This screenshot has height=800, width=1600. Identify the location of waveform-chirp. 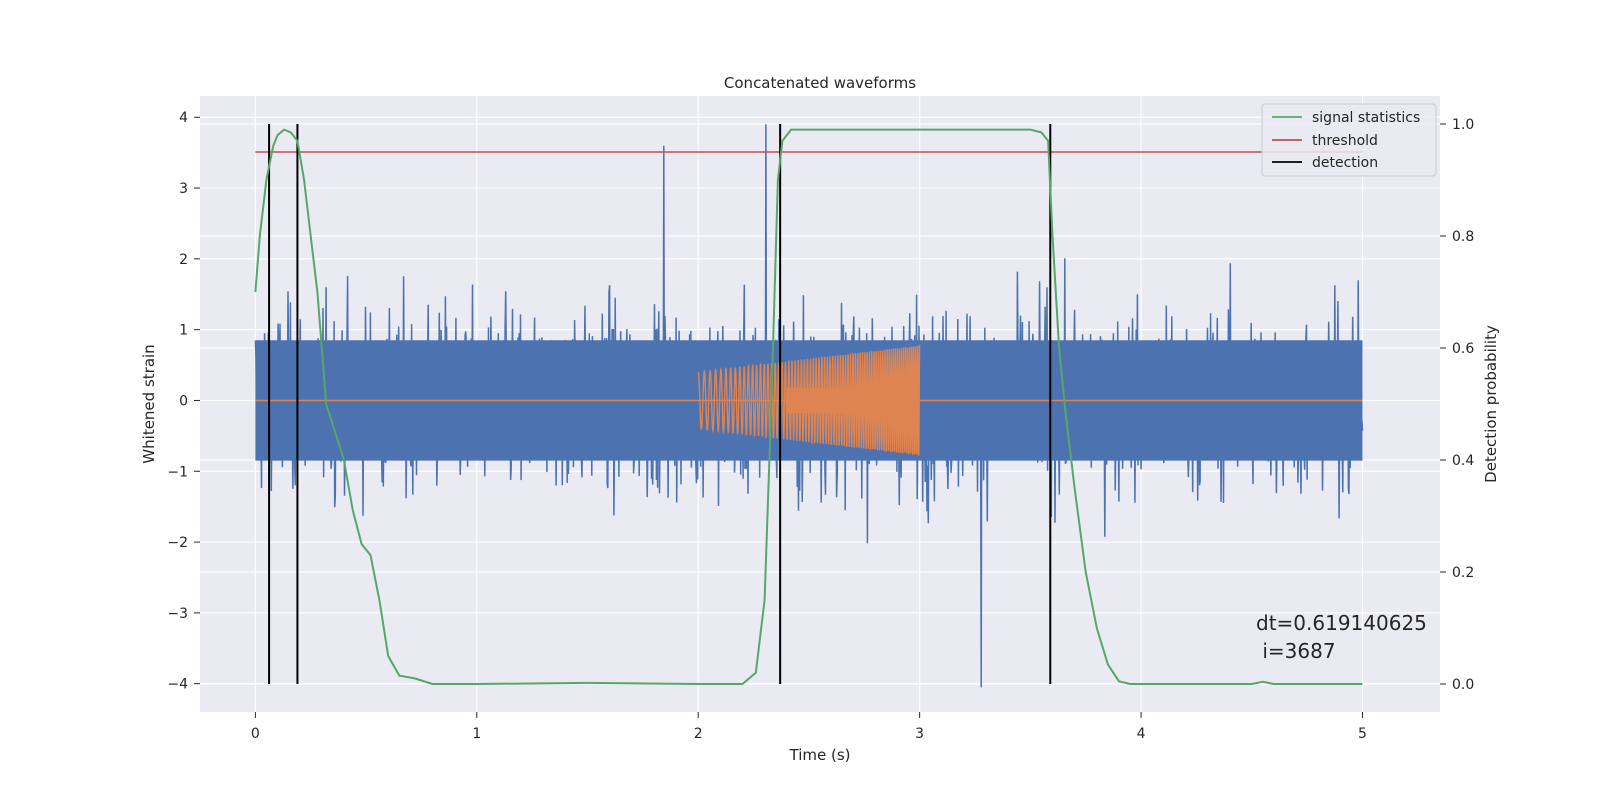
(809, 400).